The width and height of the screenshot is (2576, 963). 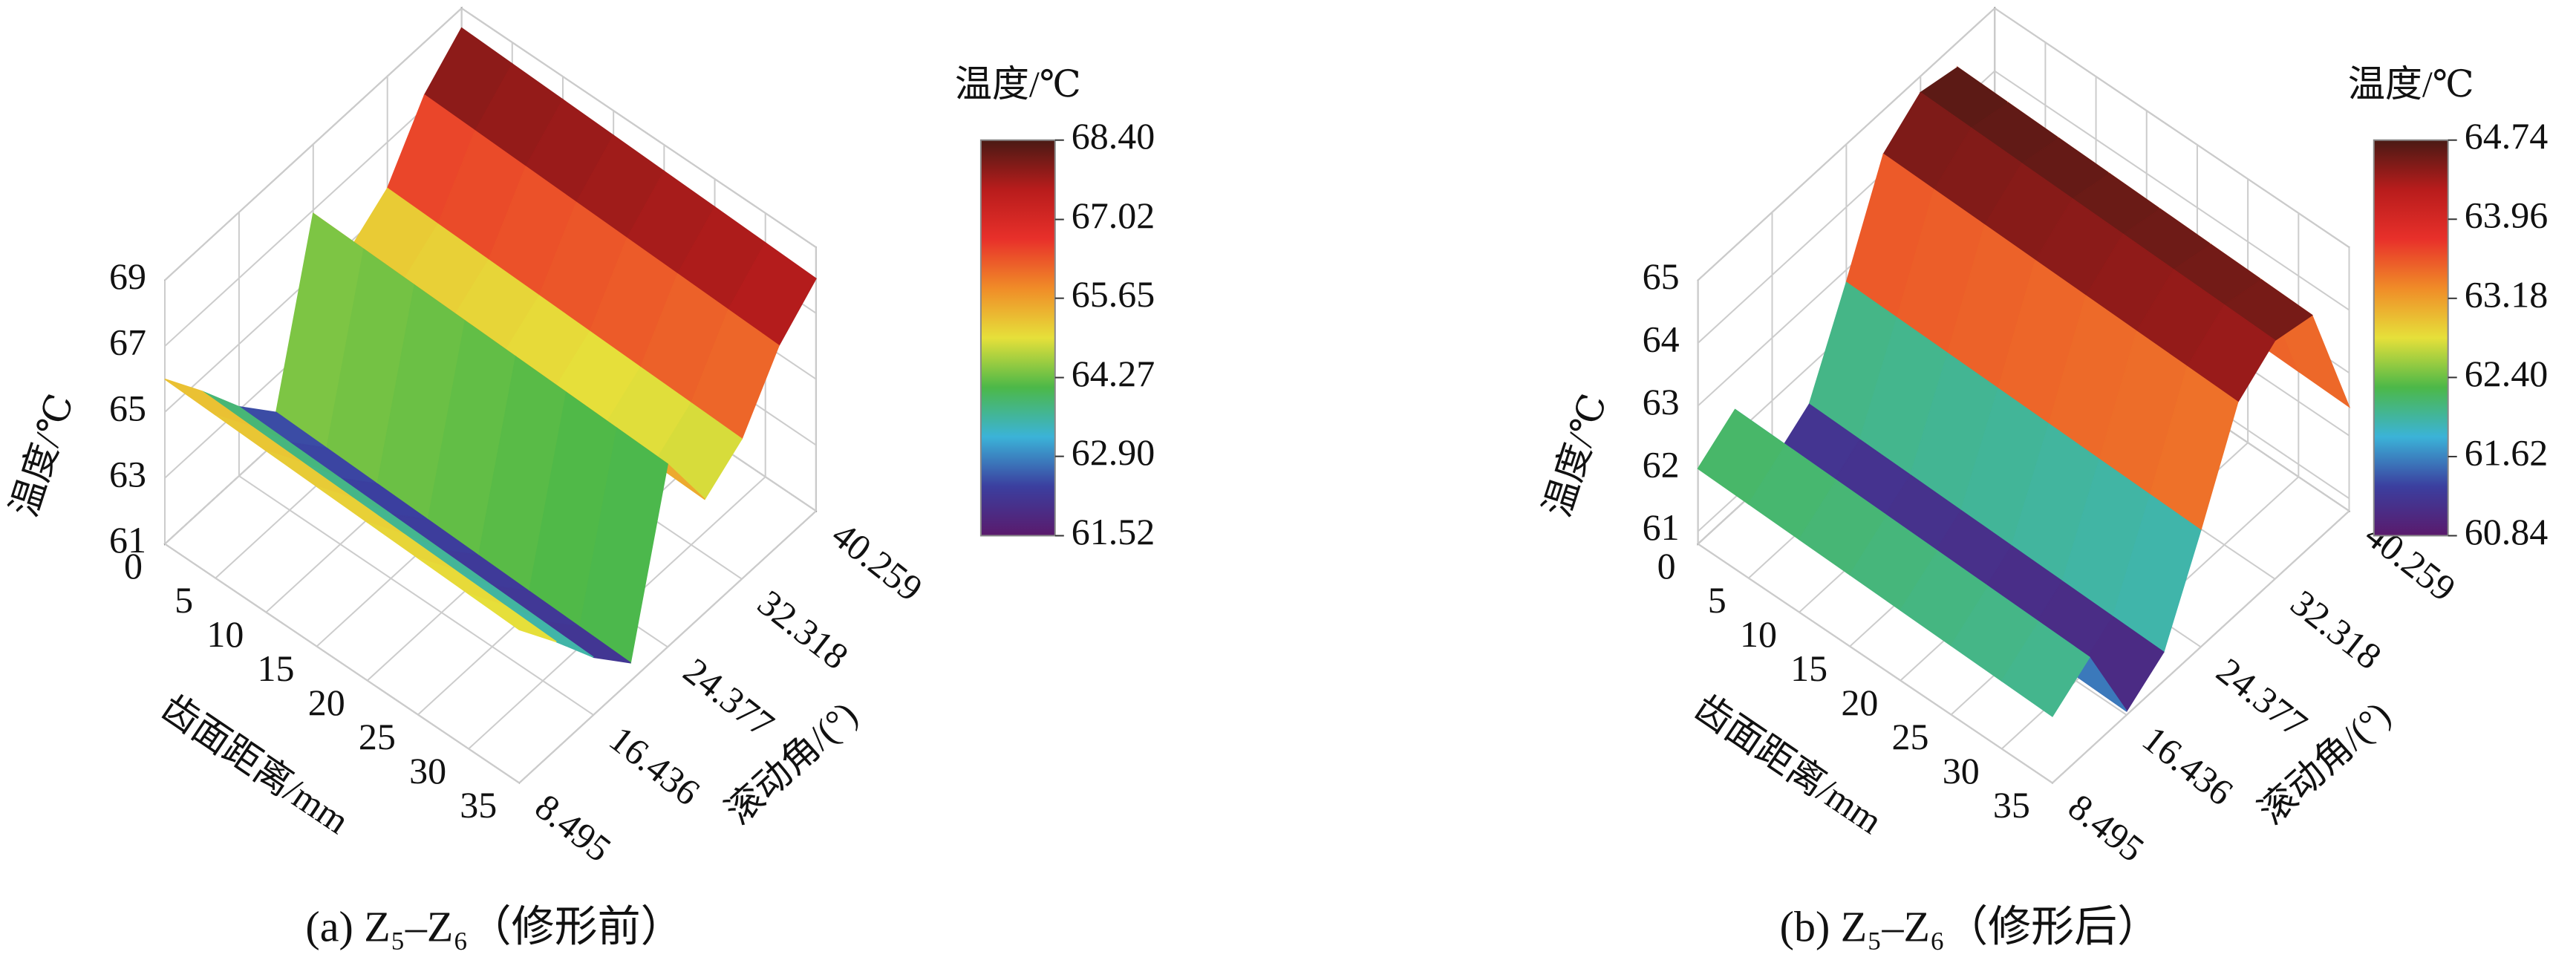 I want to click on z-tick-label: 69, so click(x=127, y=276).